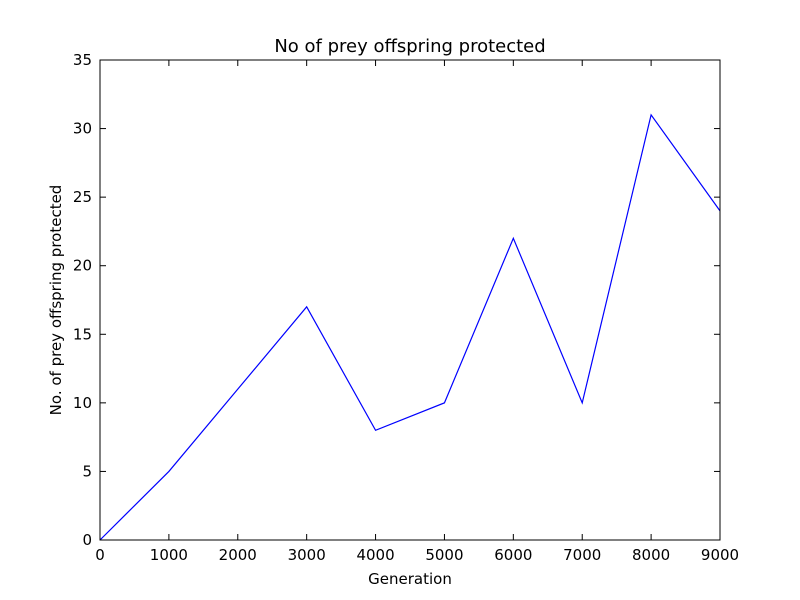  I want to click on x-tick-label: 6000, so click(513, 555).